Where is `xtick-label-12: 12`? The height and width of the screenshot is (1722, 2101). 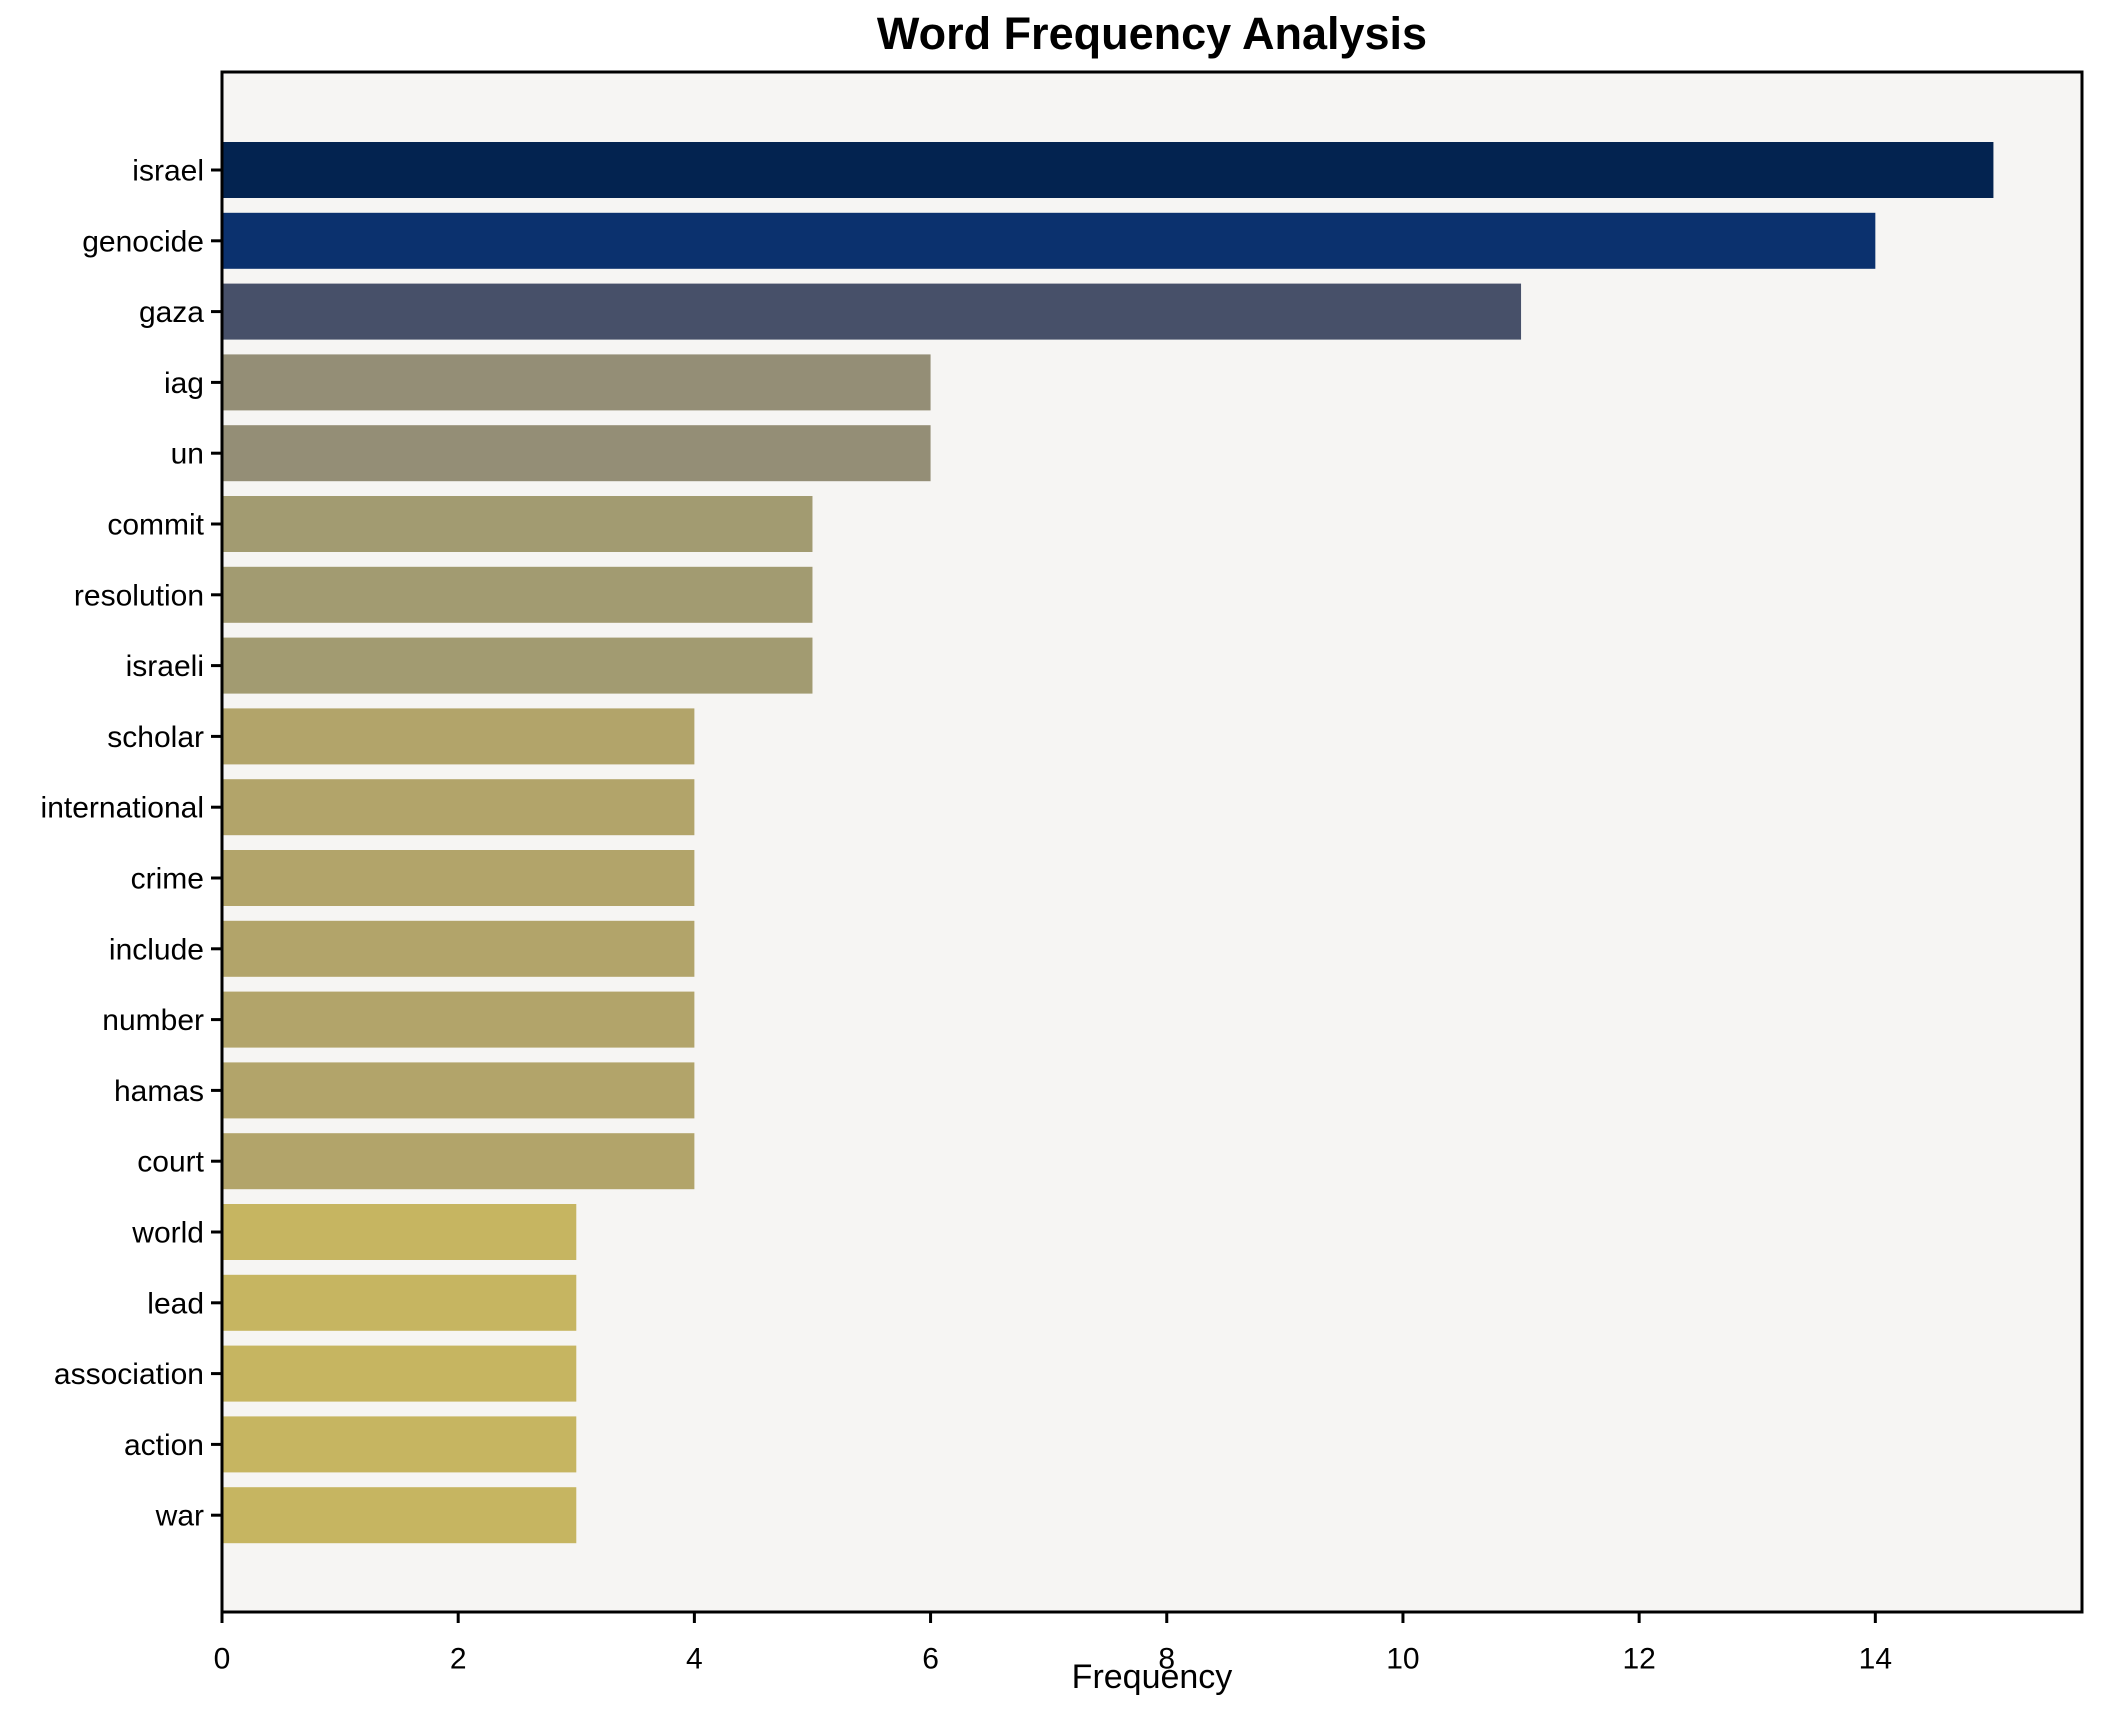 xtick-label-12: 12 is located at coordinates (1638, 1659).